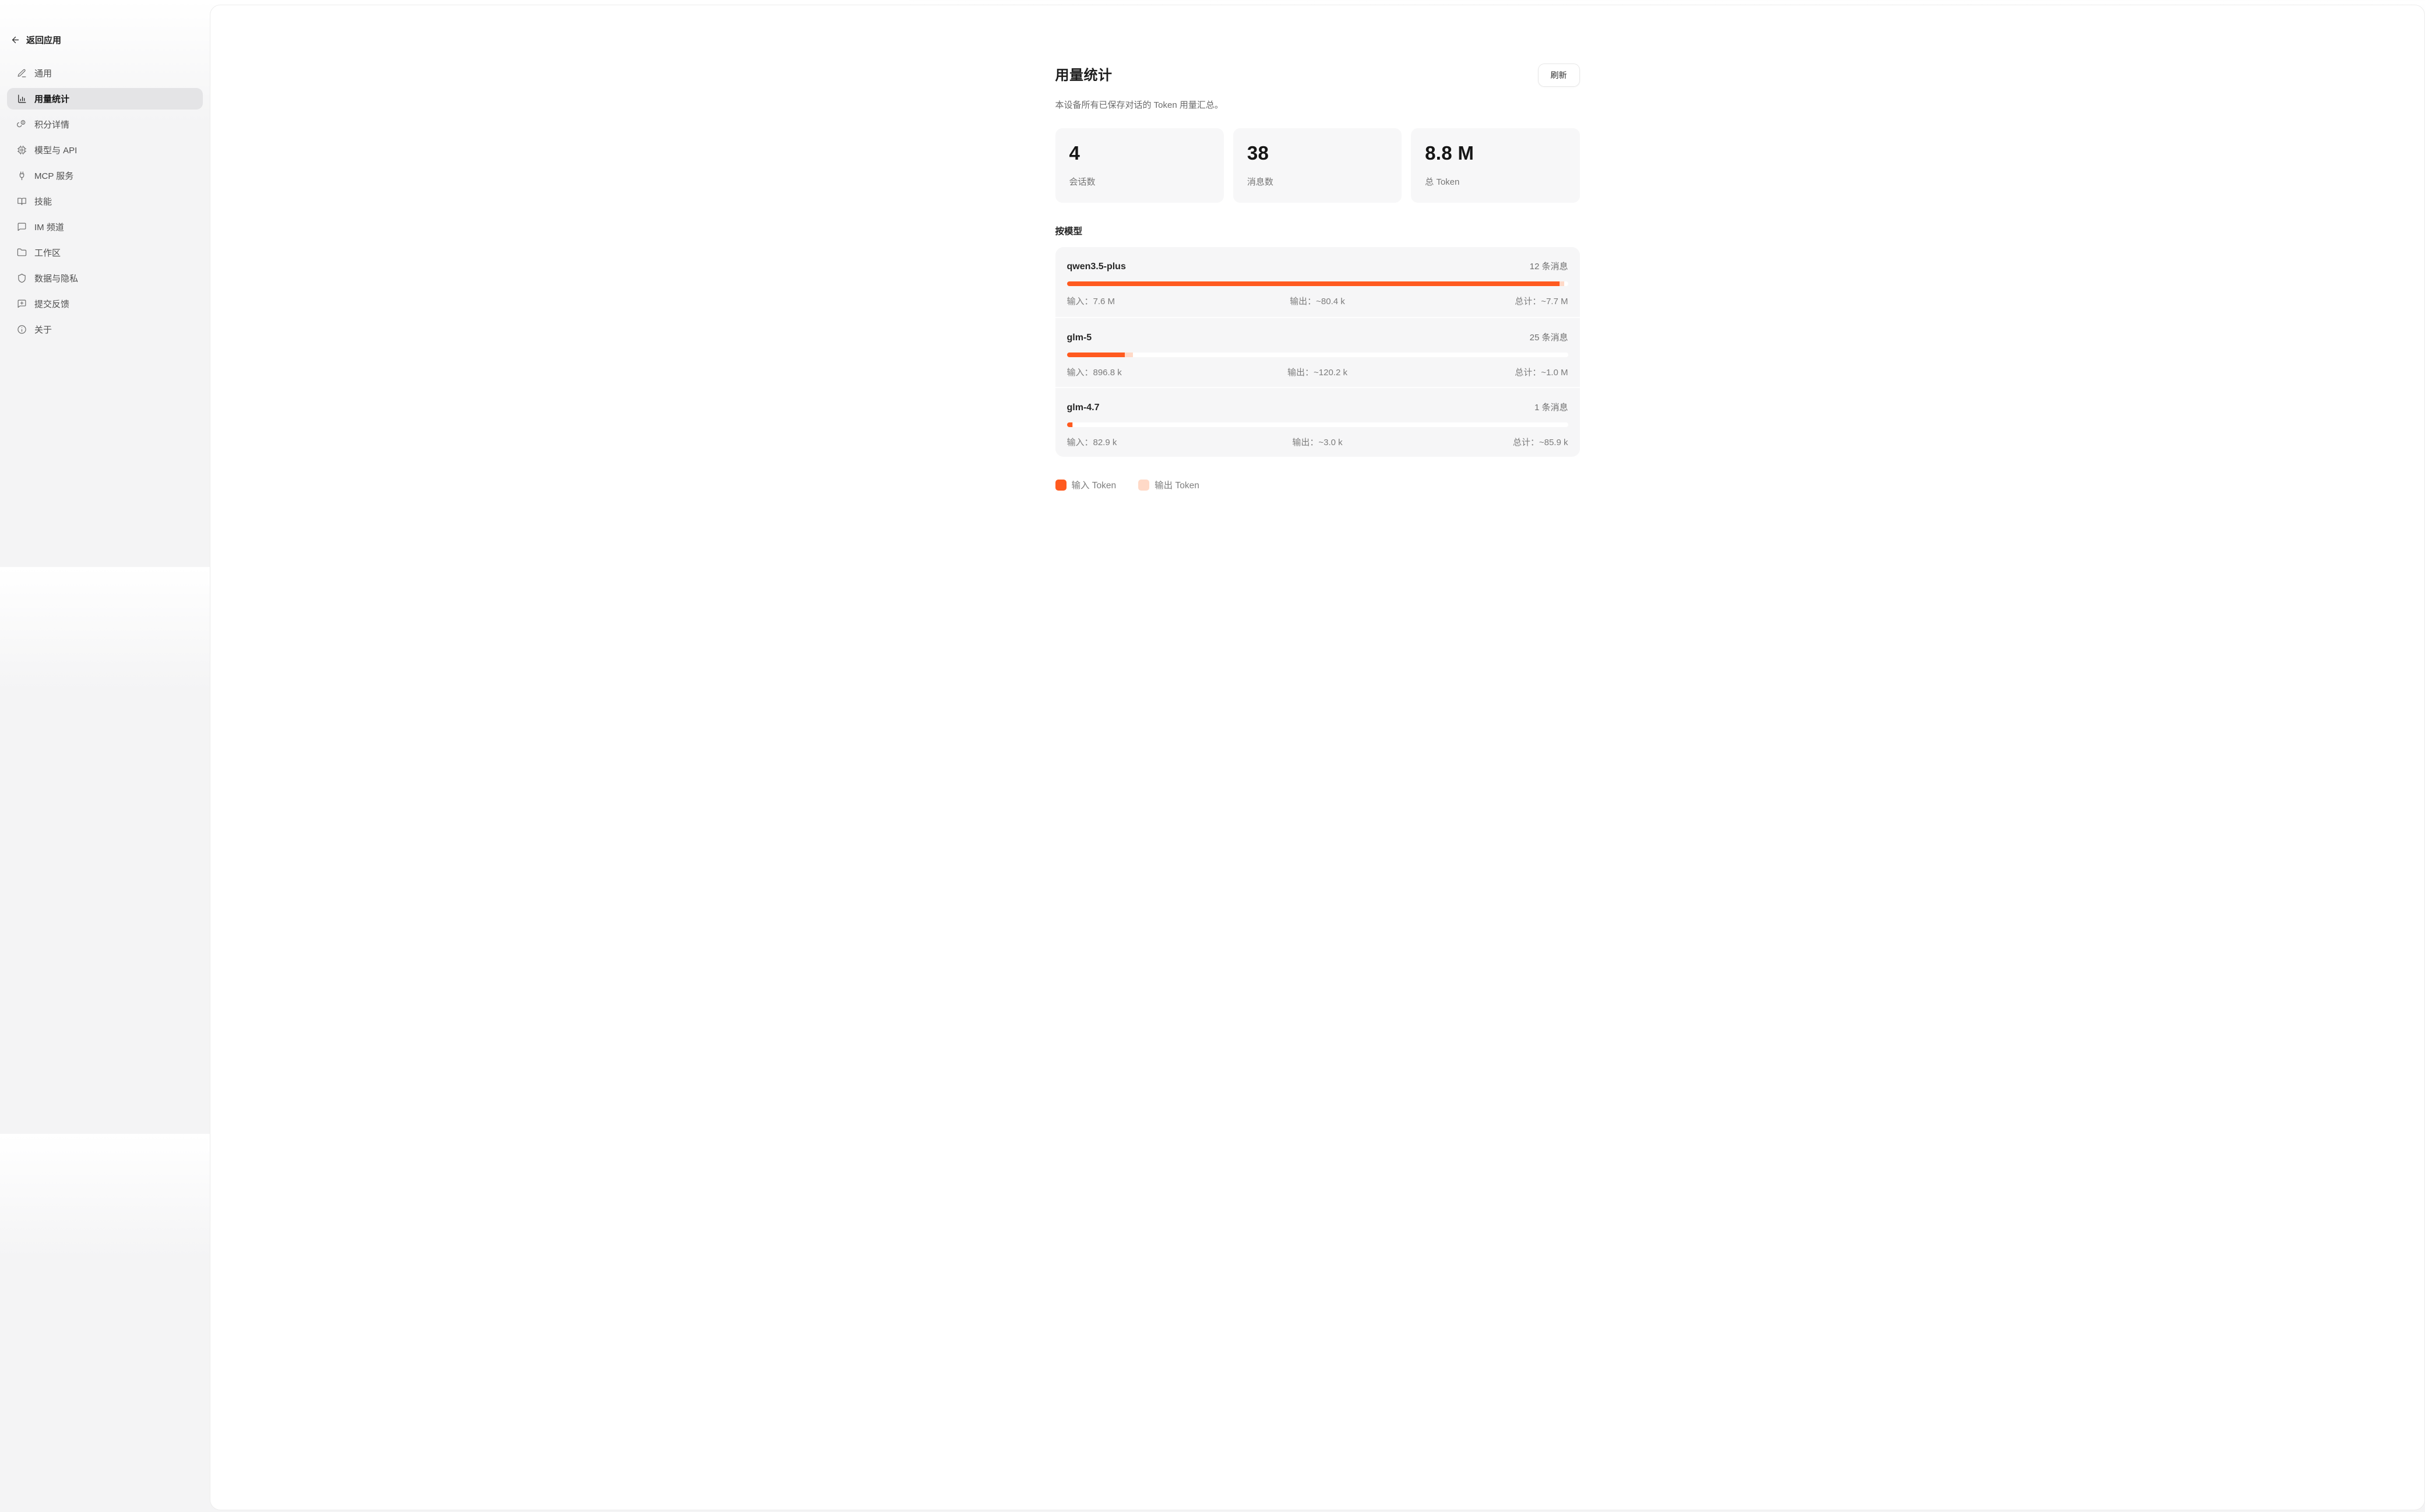  I want to click on page-title: 用量统计, so click(1084, 75).